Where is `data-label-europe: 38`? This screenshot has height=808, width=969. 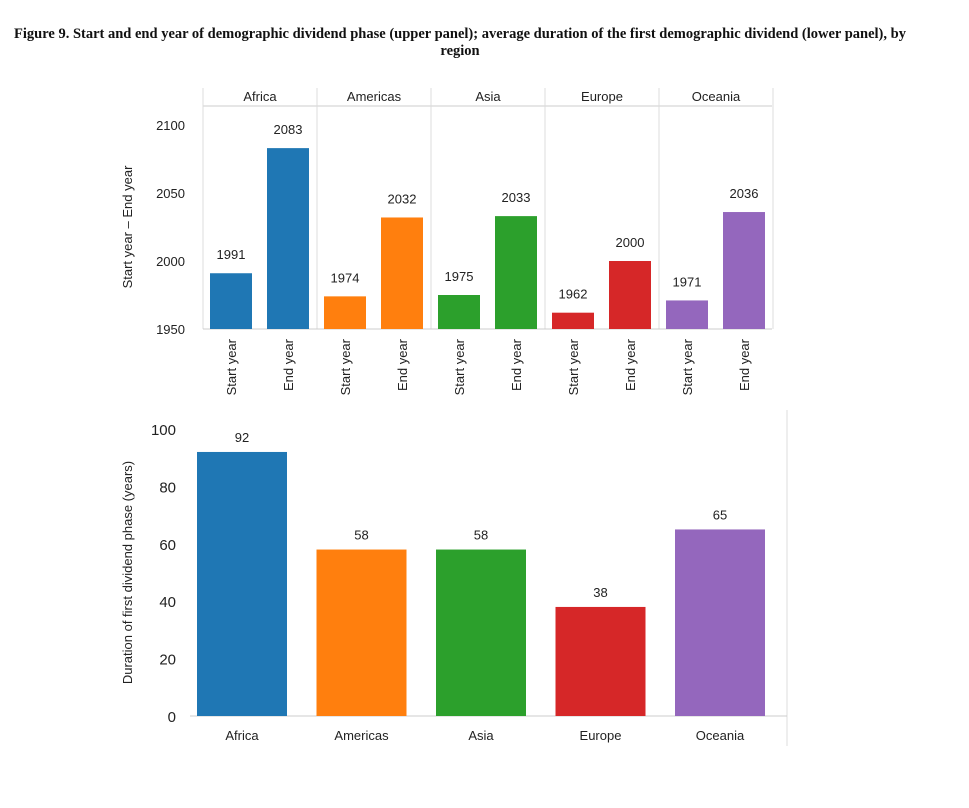 data-label-europe: 38 is located at coordinates (600, 592).